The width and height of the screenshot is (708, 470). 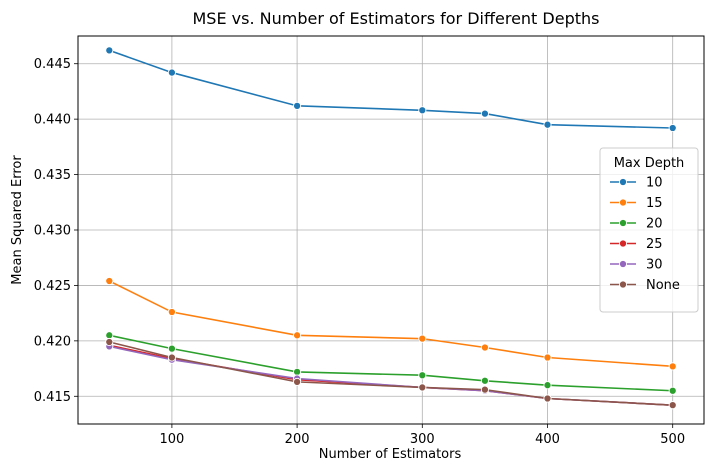 What do you see at coordinates (297, 439) in the screenshot?
I see `x-tick-label: 200` at bounding box center [297, 439].